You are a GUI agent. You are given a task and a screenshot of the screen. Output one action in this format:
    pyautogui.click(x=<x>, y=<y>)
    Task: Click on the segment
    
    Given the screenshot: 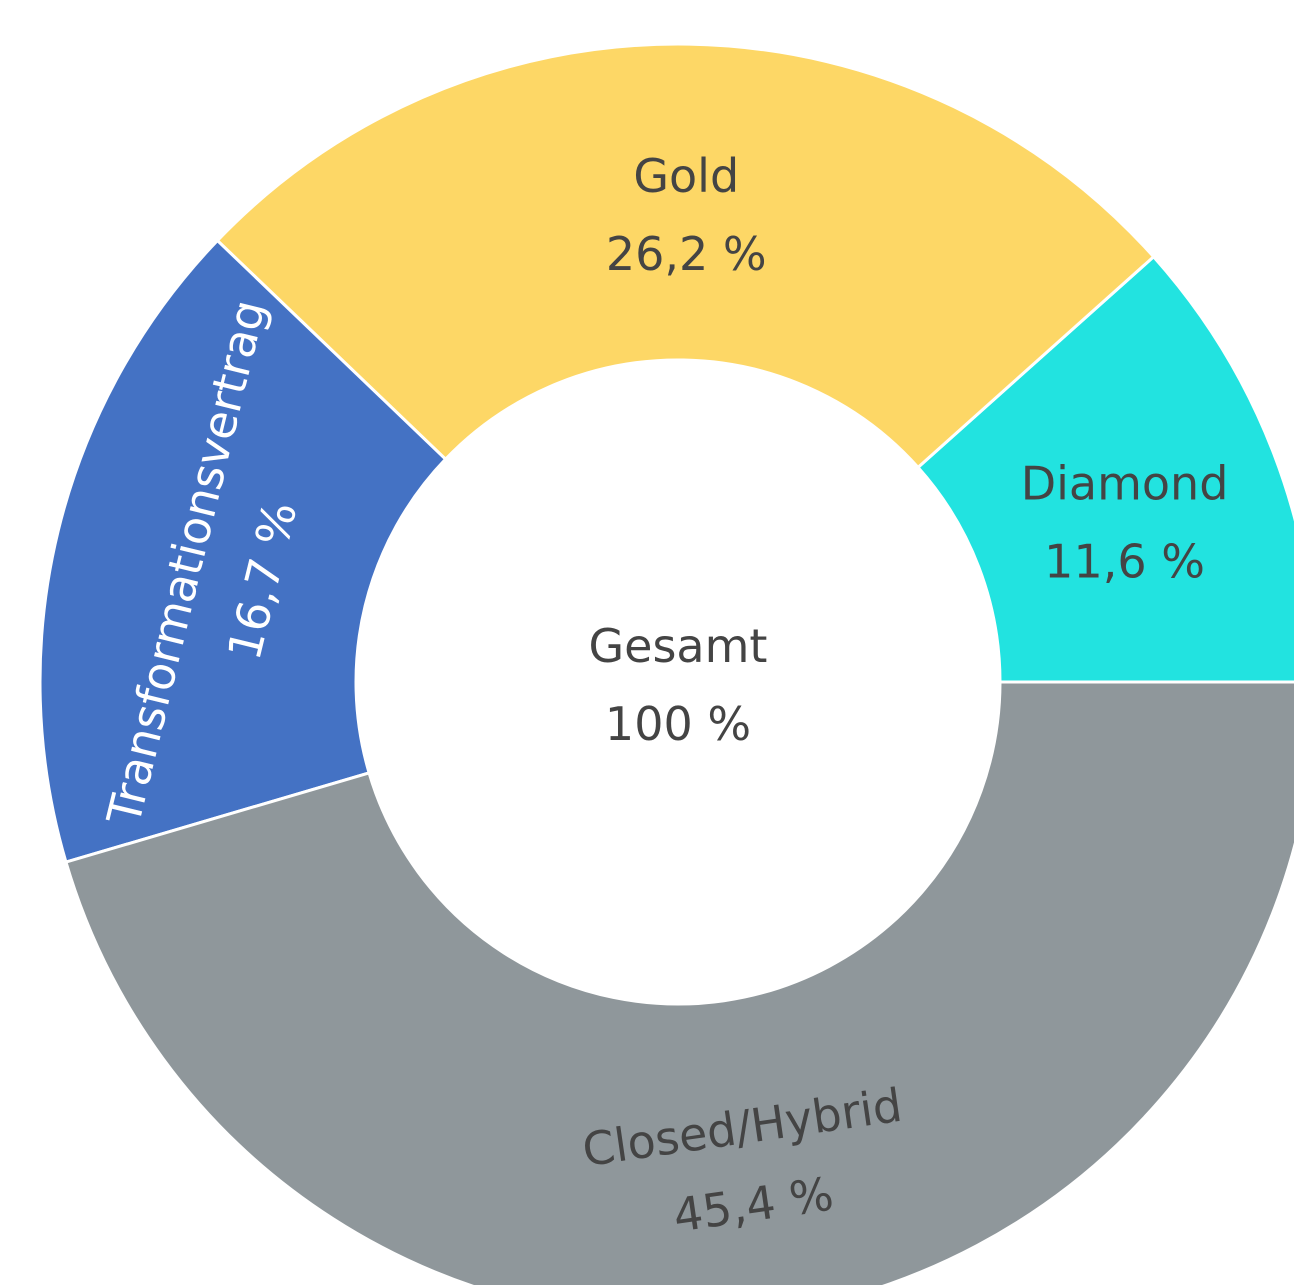 What is the action you would take?
    pyautogui.click(x=1104, y=469)
    